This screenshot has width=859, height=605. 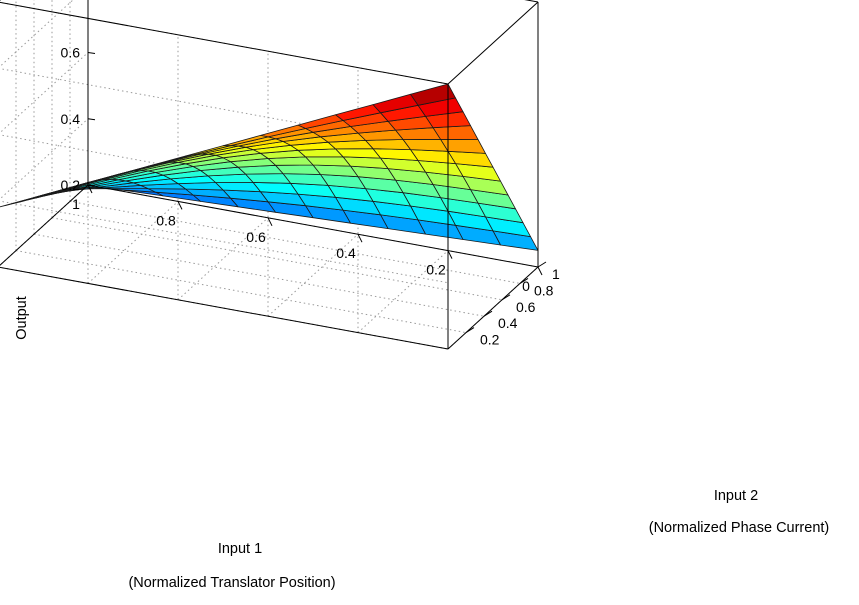 I want to click on x-tick-label: 0.2, so click(x=436, y=270).